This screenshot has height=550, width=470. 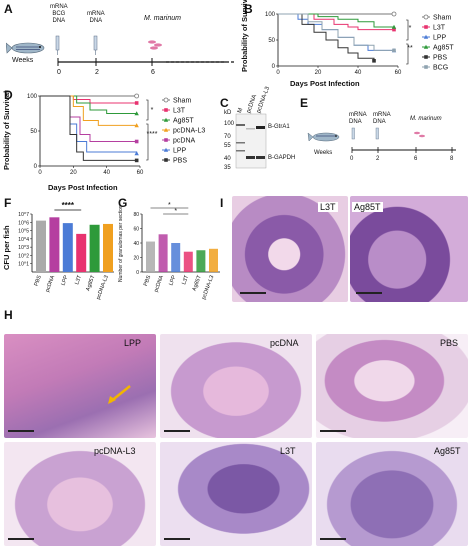 I want to click on timeline-e-event-1: mRNA DNA, so click(x=382, y=118).